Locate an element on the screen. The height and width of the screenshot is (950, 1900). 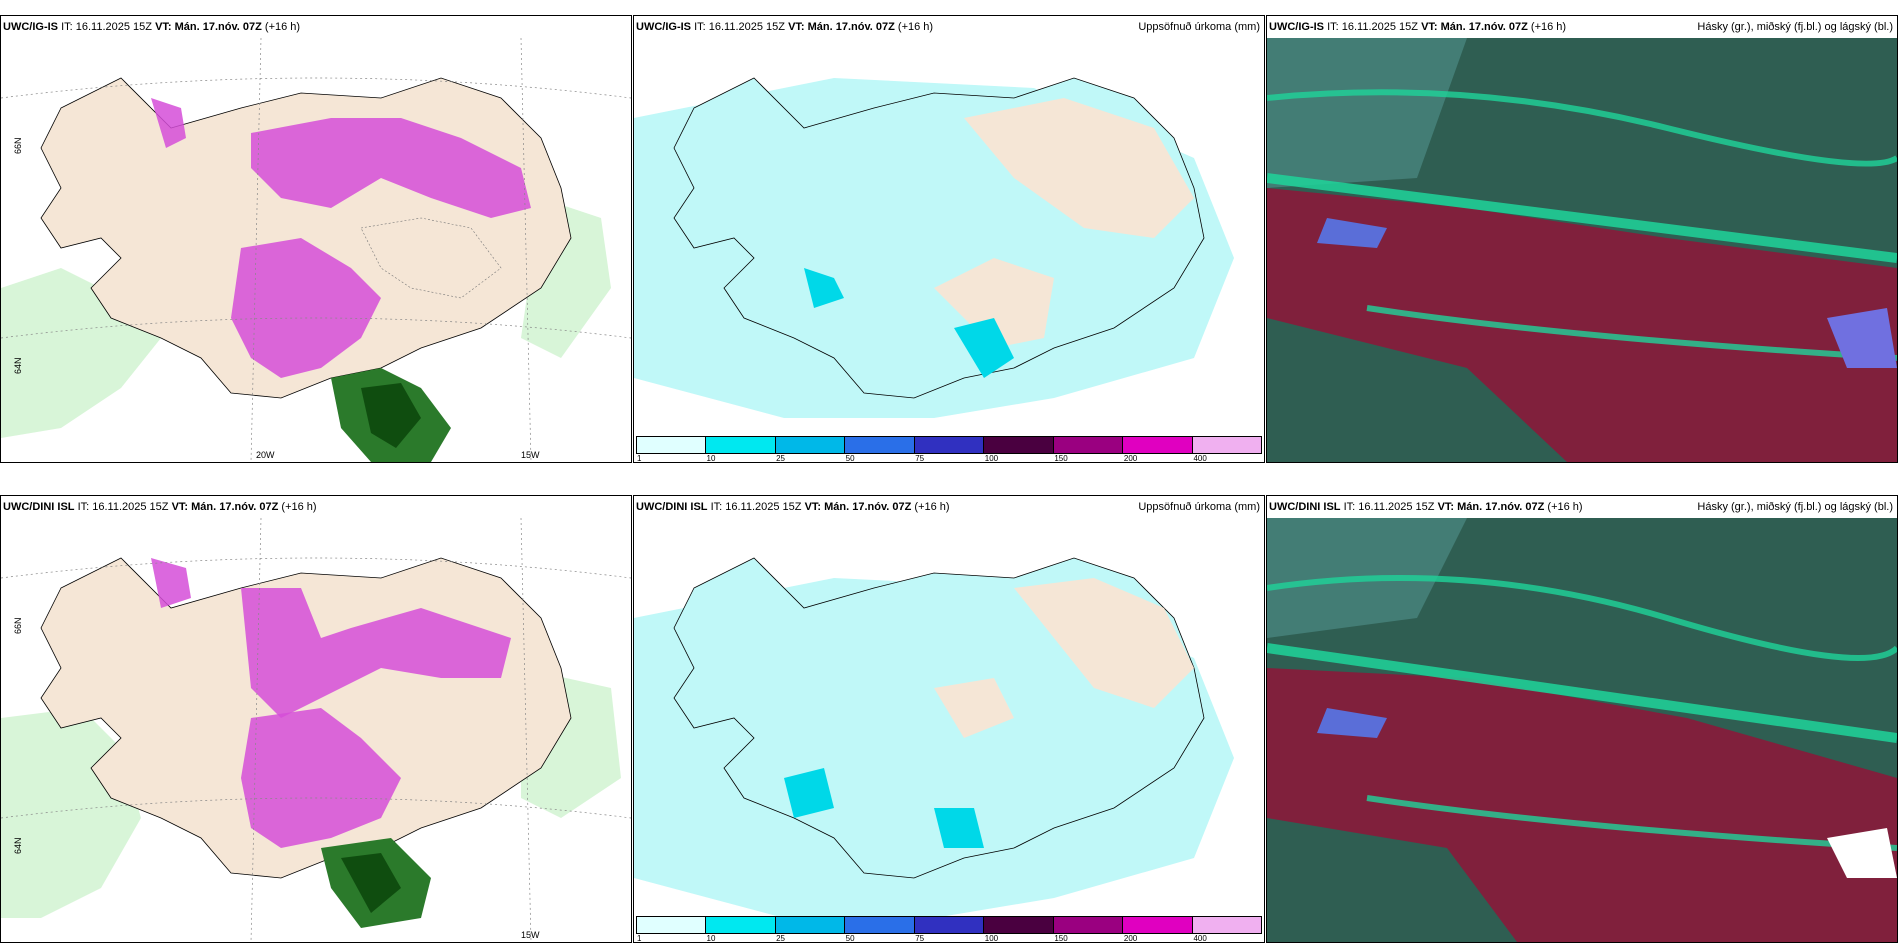
lon-label-20: 20W is located at coordinates (265, 455).